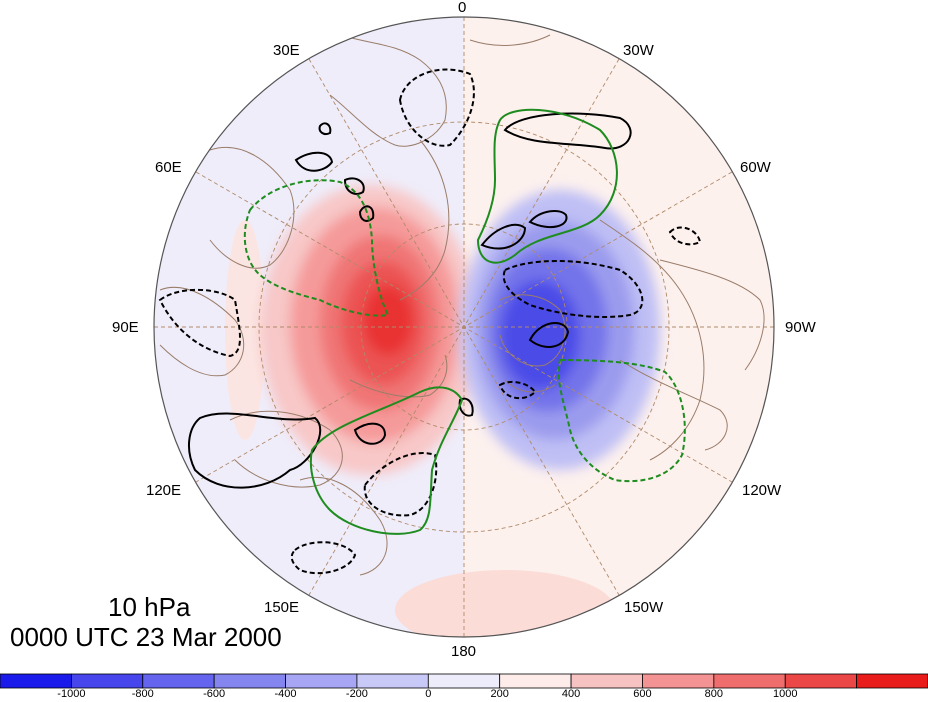 The height and width of the screenshot is (702, 928). Describe the element at coordinates (755, 167) in the screenshot. I see `lon-label-60w: 60W` at that location.